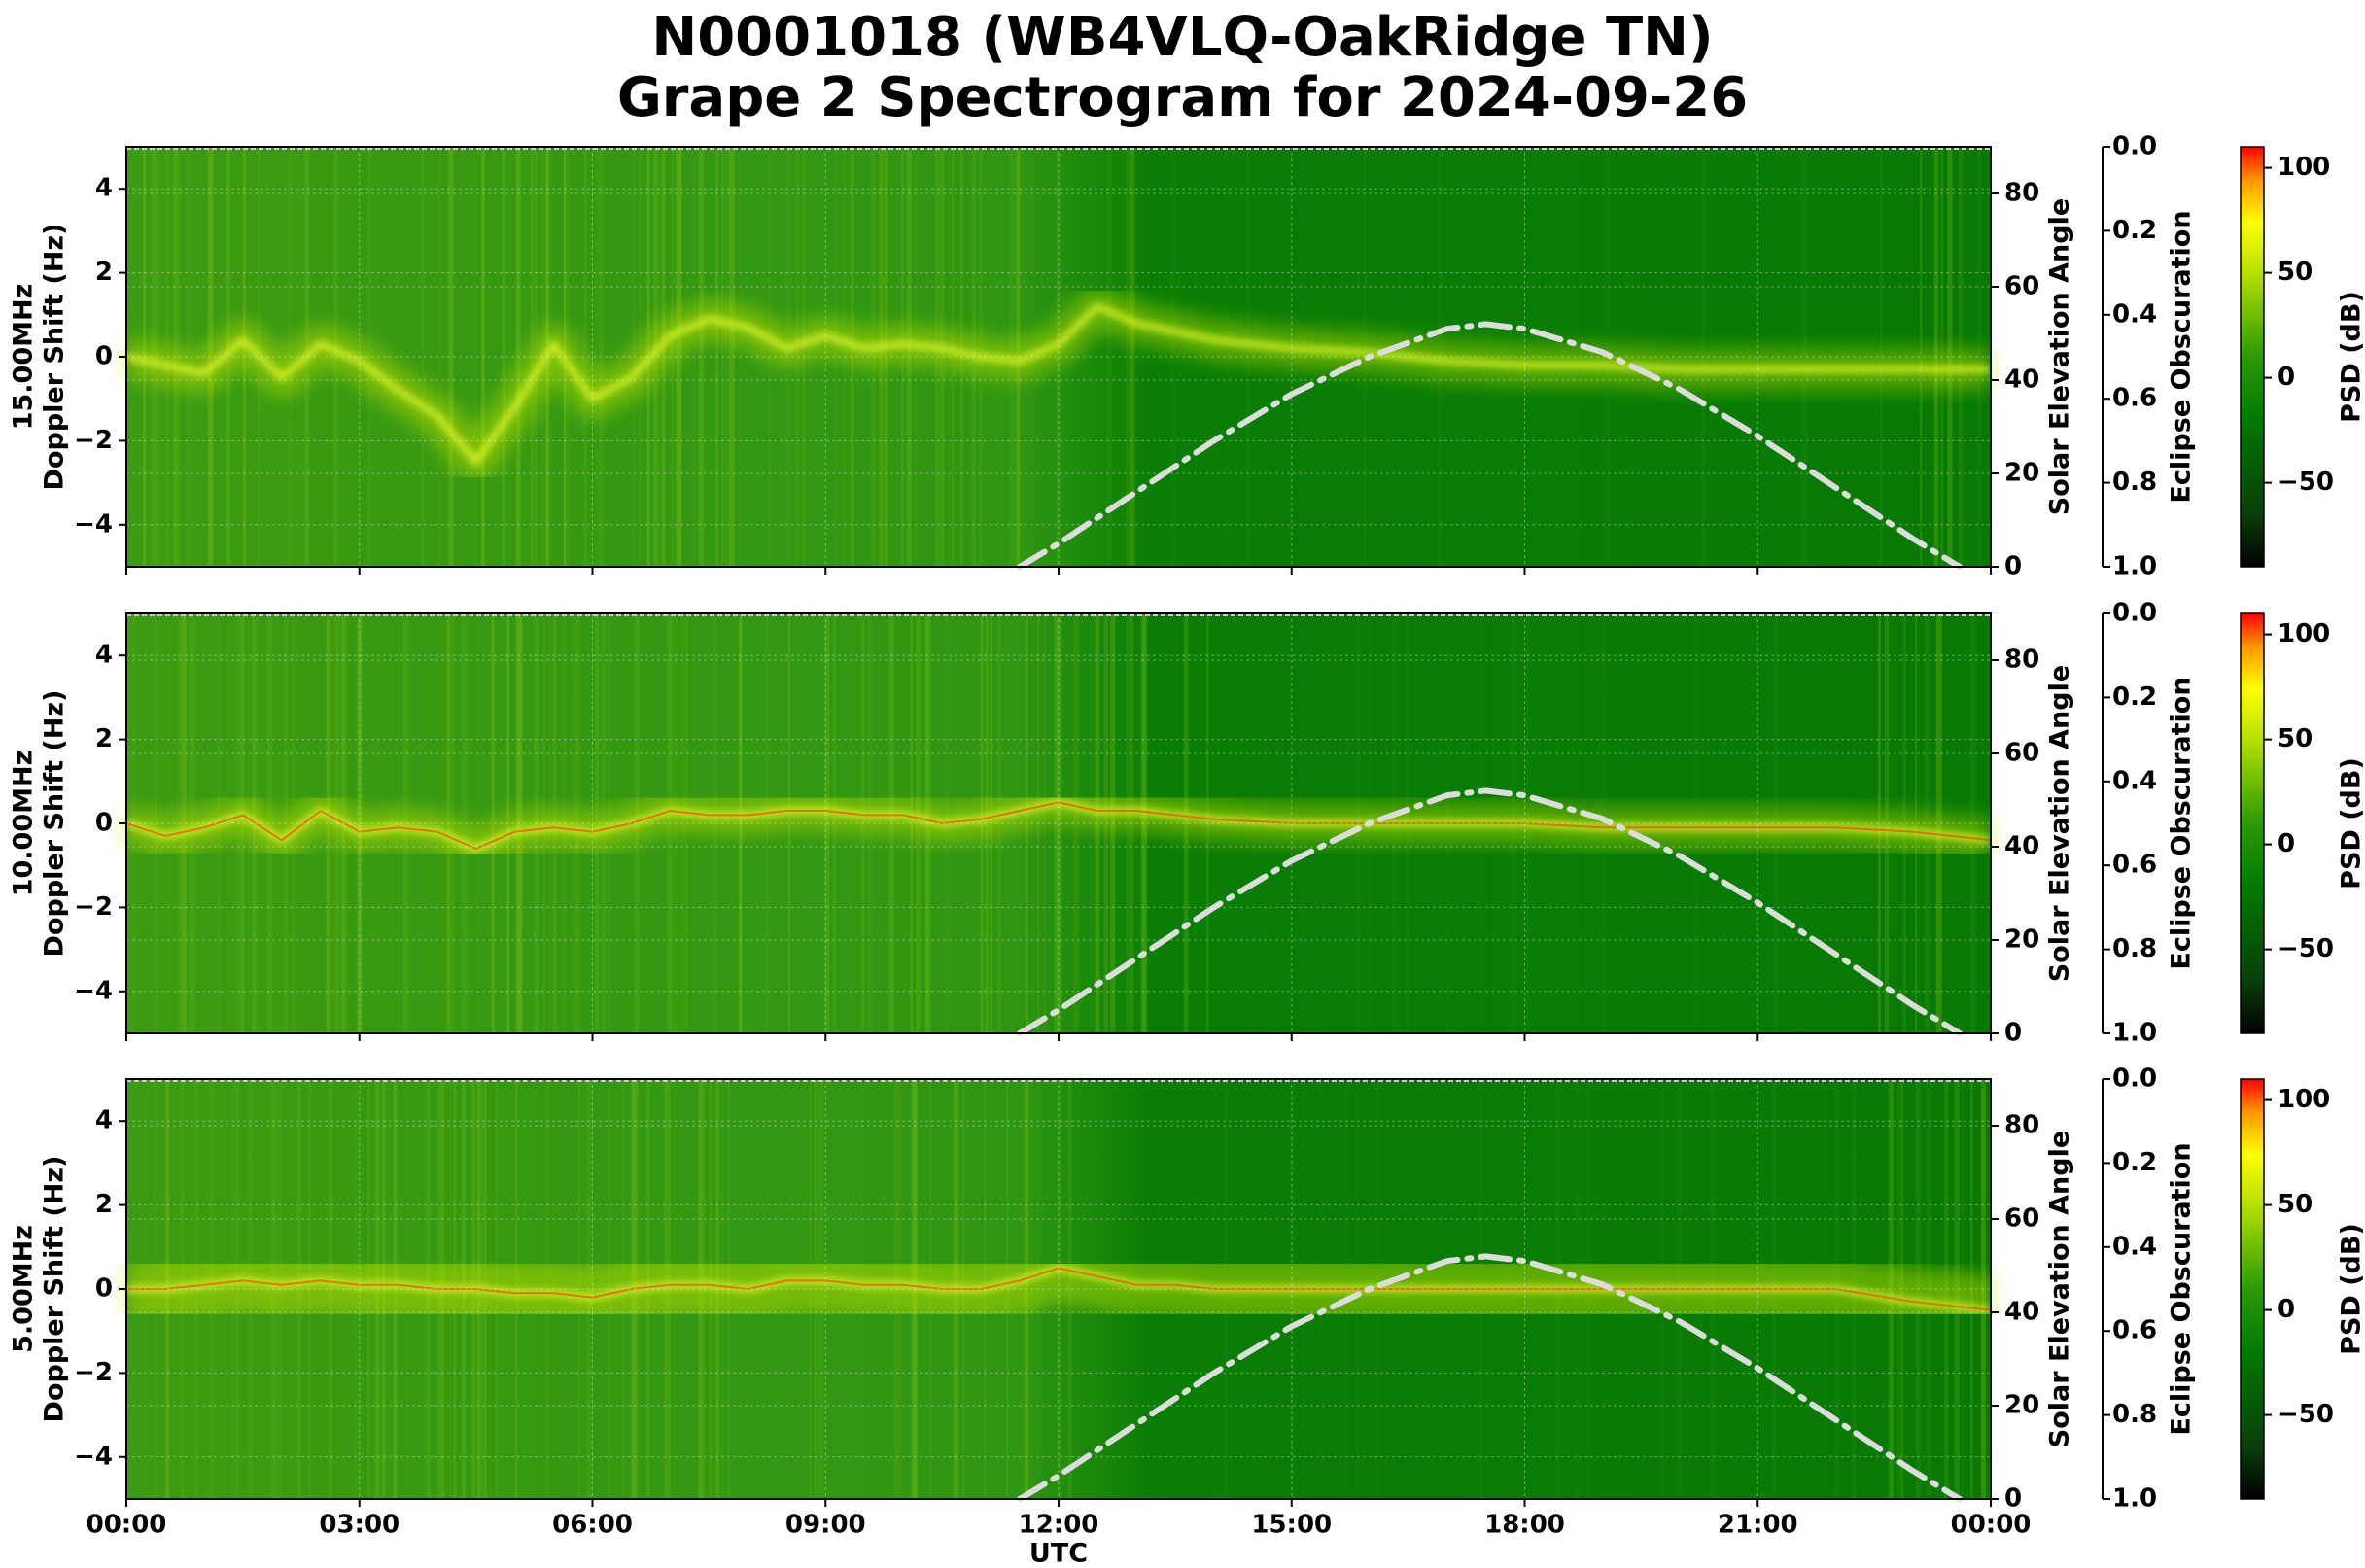  What do you see at coordinates (1524, 1525) in the screenshot?
I see `x-tick-label: 18:00` at bounding box center [1524, 1525].